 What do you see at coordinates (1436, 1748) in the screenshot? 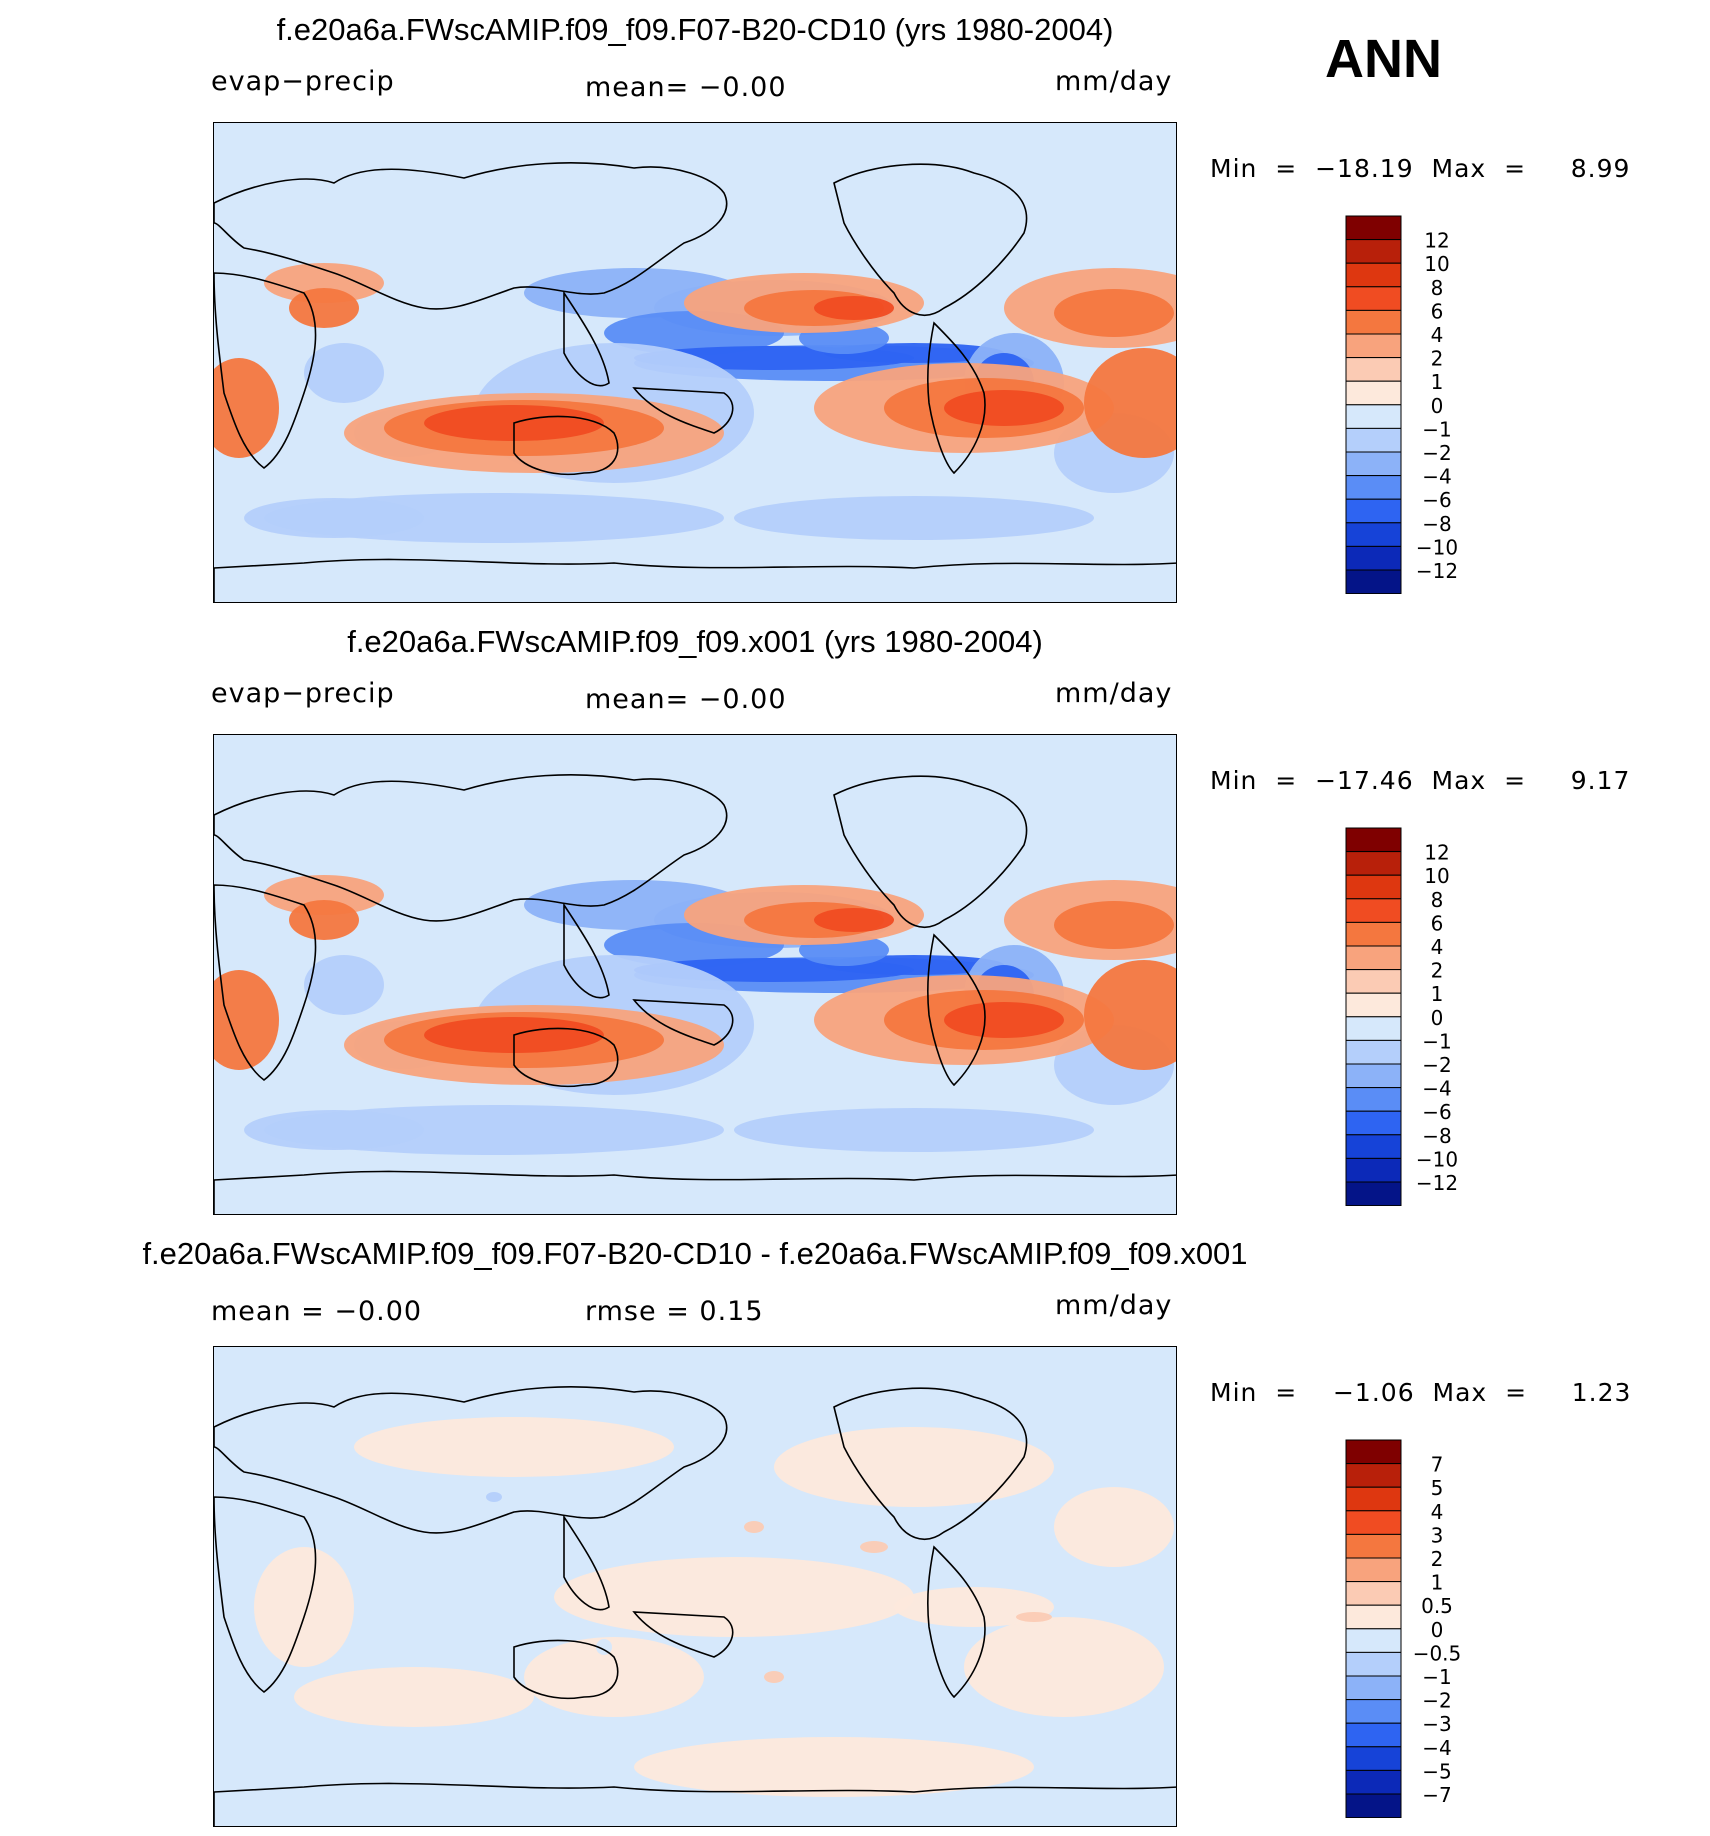
I see `colorbar-tick-label: −4` at bounding box center [1436, 1748].